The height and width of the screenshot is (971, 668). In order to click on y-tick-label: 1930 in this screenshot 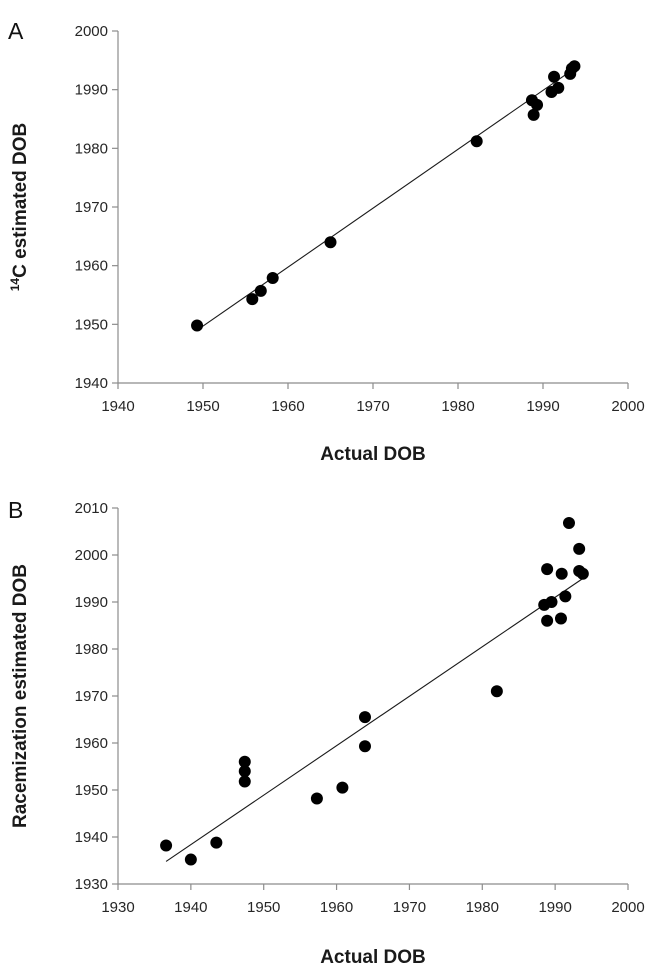, I will do `click(91, 884)`.